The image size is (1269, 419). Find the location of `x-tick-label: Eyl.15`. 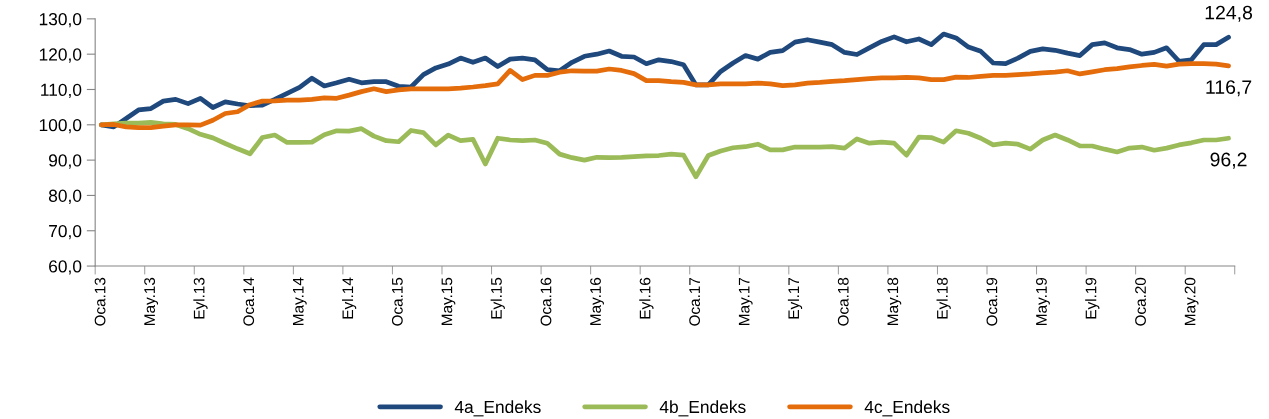

x-tick-label: Eyl.15 is located at coordinates (497, 298).